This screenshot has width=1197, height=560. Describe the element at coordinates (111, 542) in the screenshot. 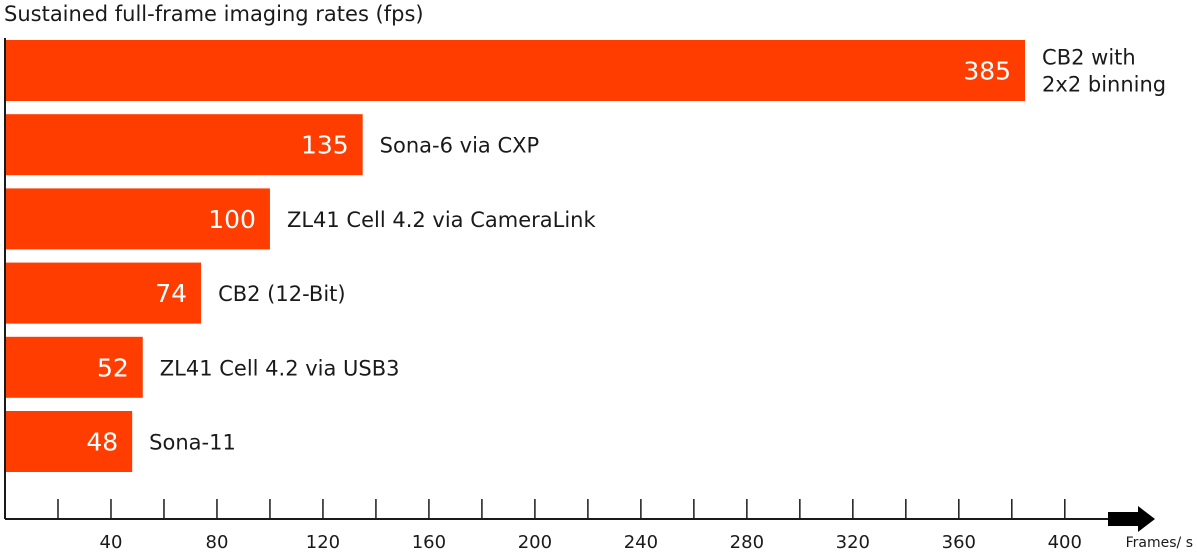

I see `x-tick-label: 40` at that location.